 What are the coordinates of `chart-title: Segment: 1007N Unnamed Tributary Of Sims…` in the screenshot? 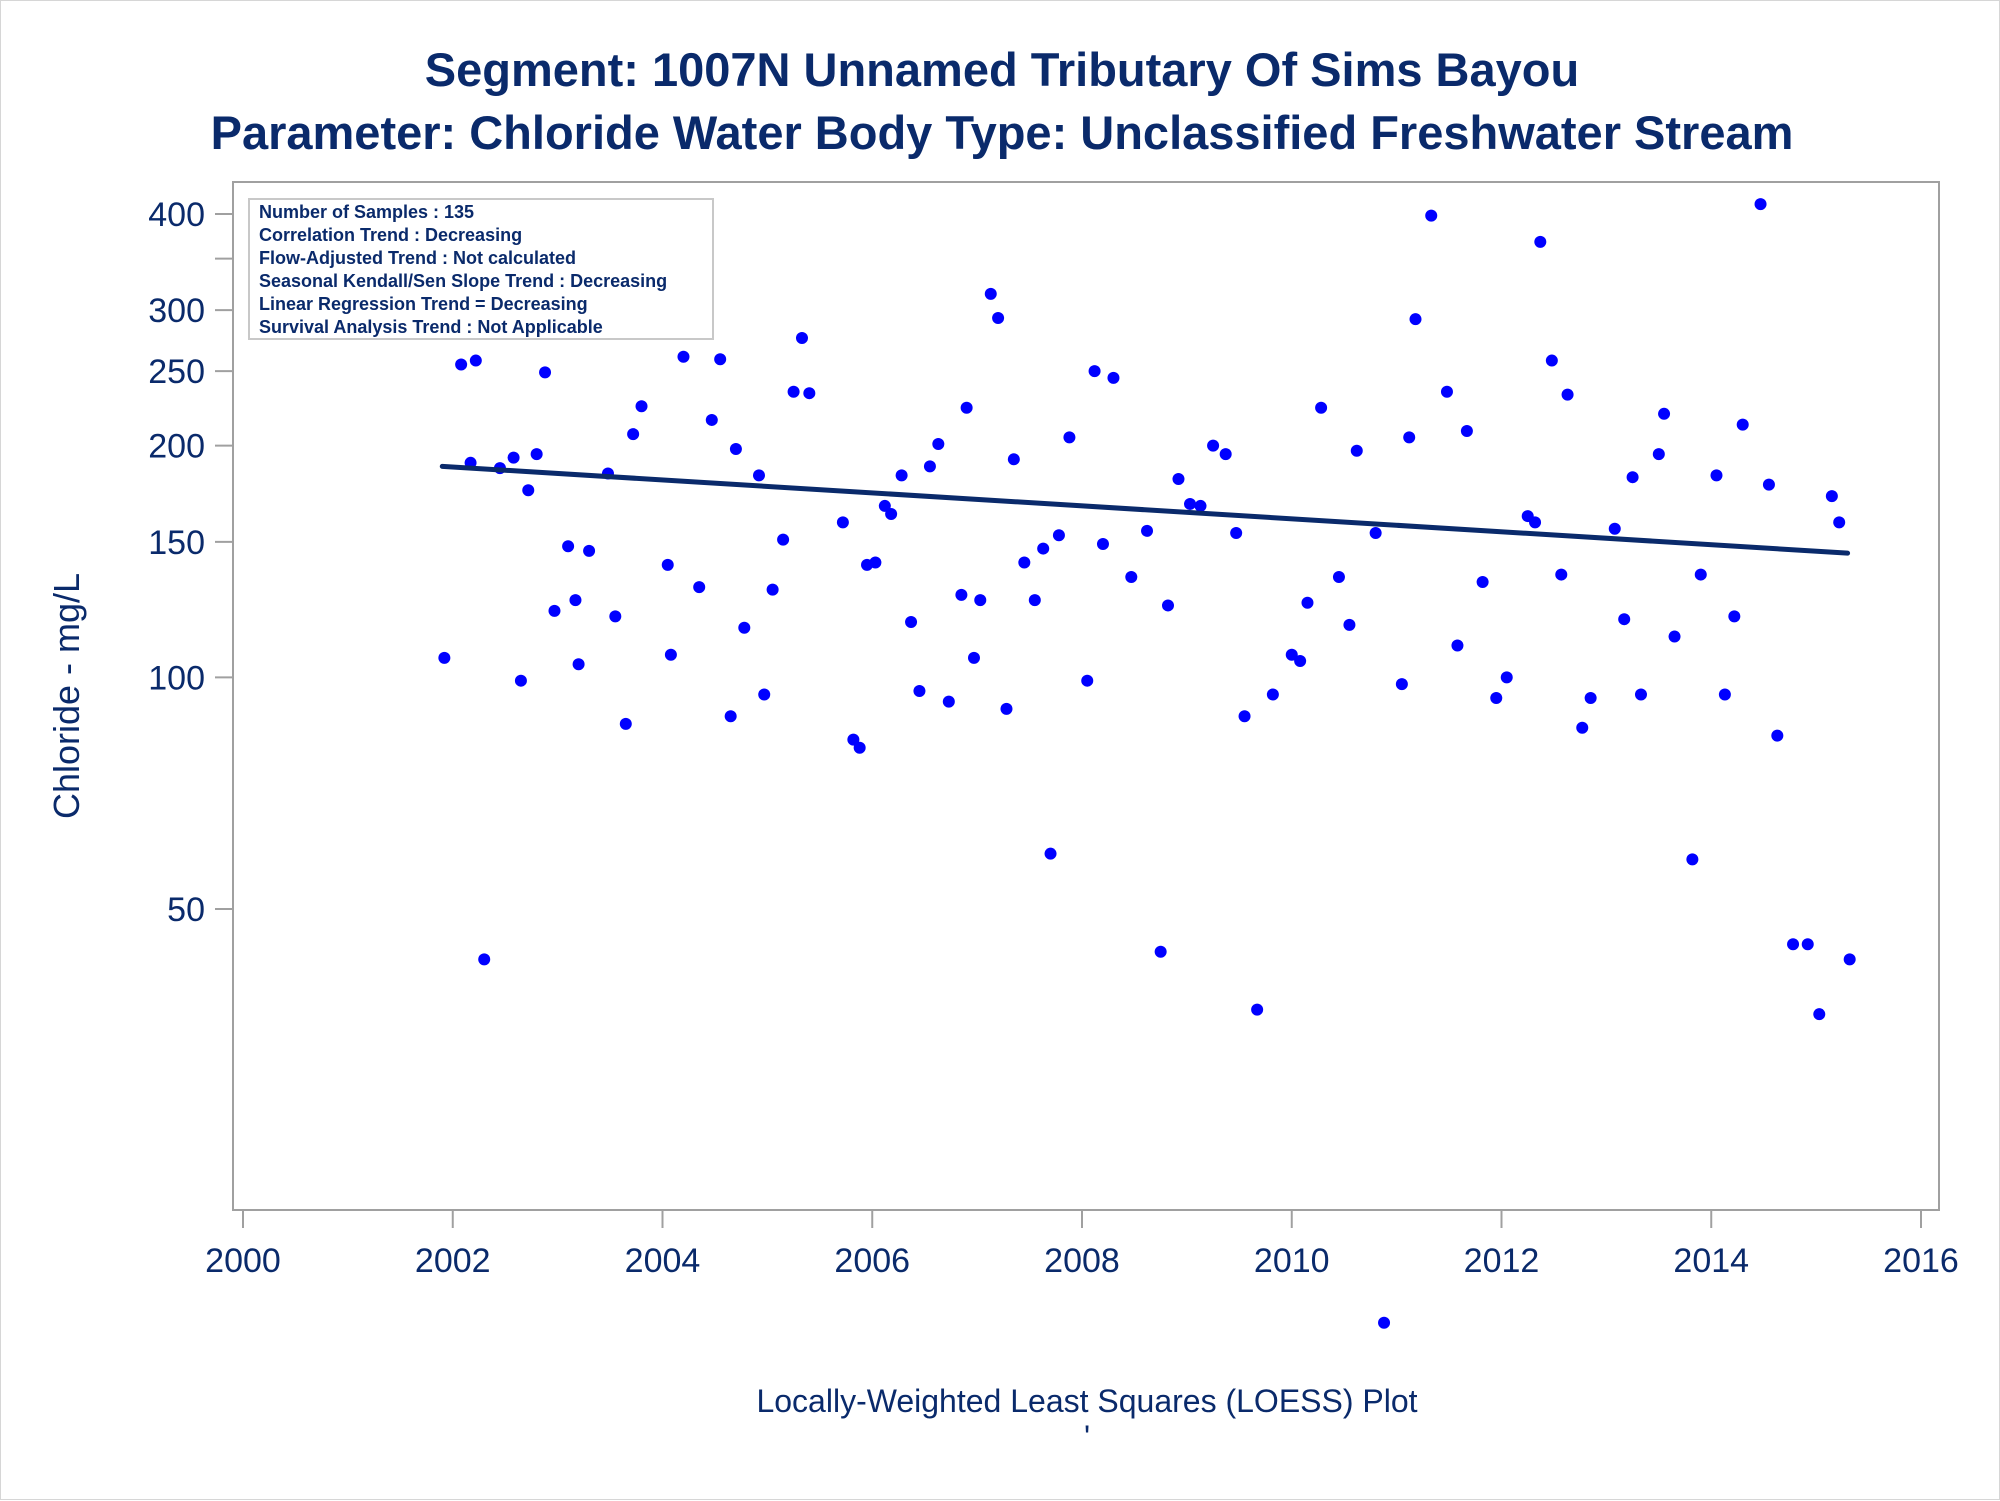 It's located at (1002, 69).